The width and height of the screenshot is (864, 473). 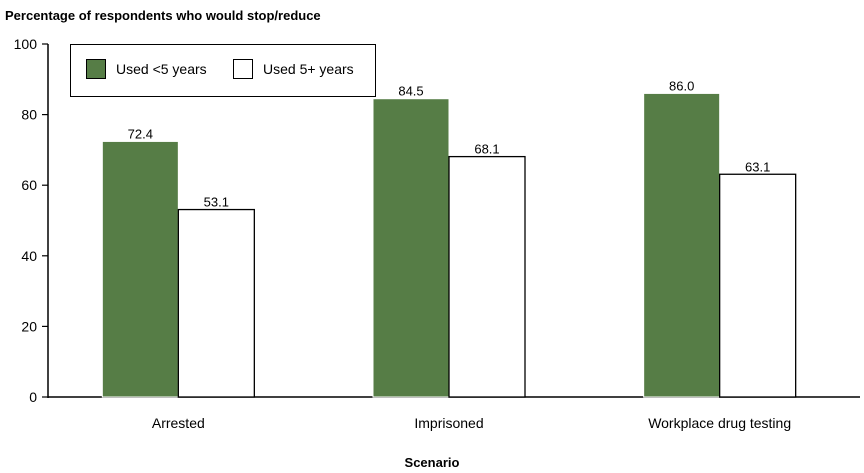 What do you see at coordinates (216, 202) in the screenshot?
I see `data-label: 53.1` at bounding box center [216, 202].